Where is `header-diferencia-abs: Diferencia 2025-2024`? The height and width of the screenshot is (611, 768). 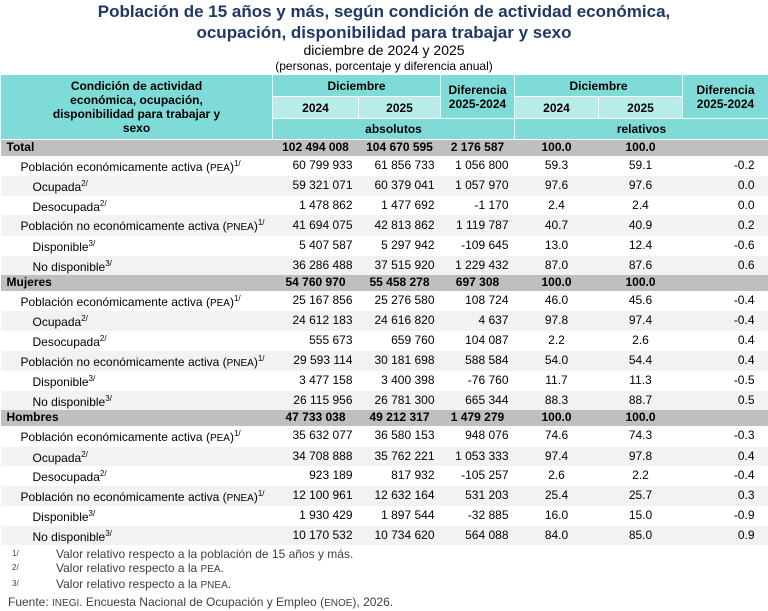 header-diferencia-abs: Diferencia 2025-2024 is located at coordinates (478, 97).